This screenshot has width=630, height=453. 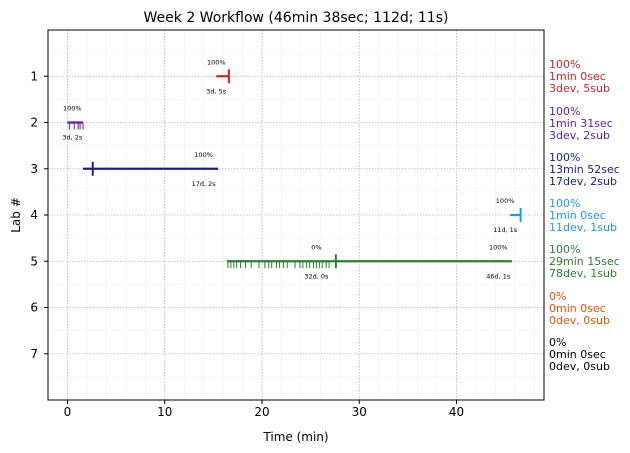 What do you see at coordinates (72, 138) in the screenshot?
I see `lab-2-annotation: 3d, 2s` at bounding box center [72, 138].